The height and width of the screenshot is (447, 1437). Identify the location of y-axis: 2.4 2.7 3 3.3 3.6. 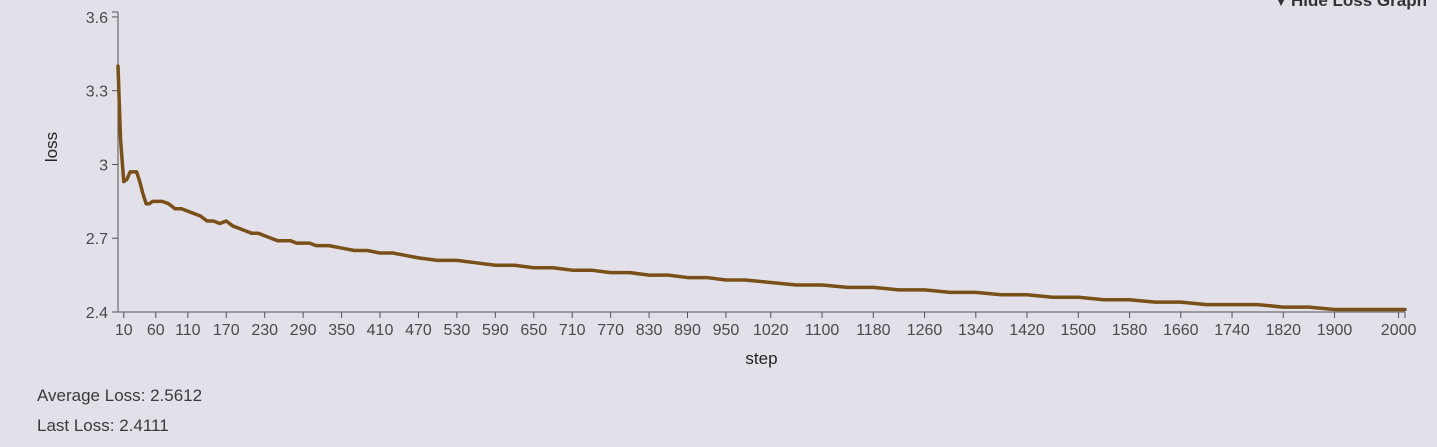
(102, 166).